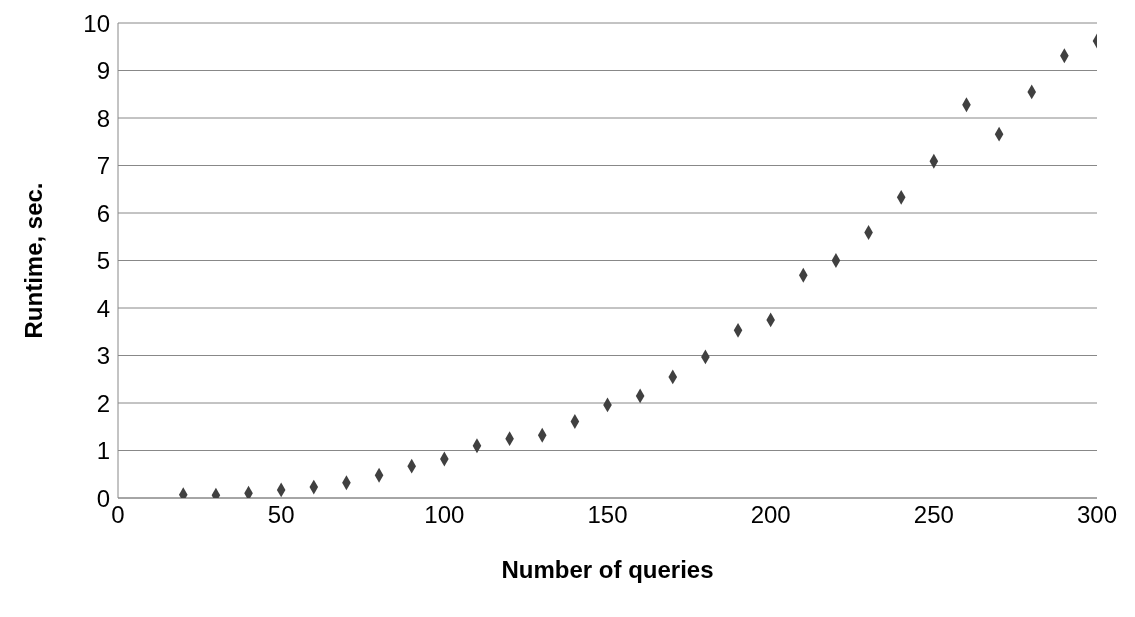  Describe the element at coordinates (103, 451) in the screenshot. I see `y-tick-label: 1` at that location.